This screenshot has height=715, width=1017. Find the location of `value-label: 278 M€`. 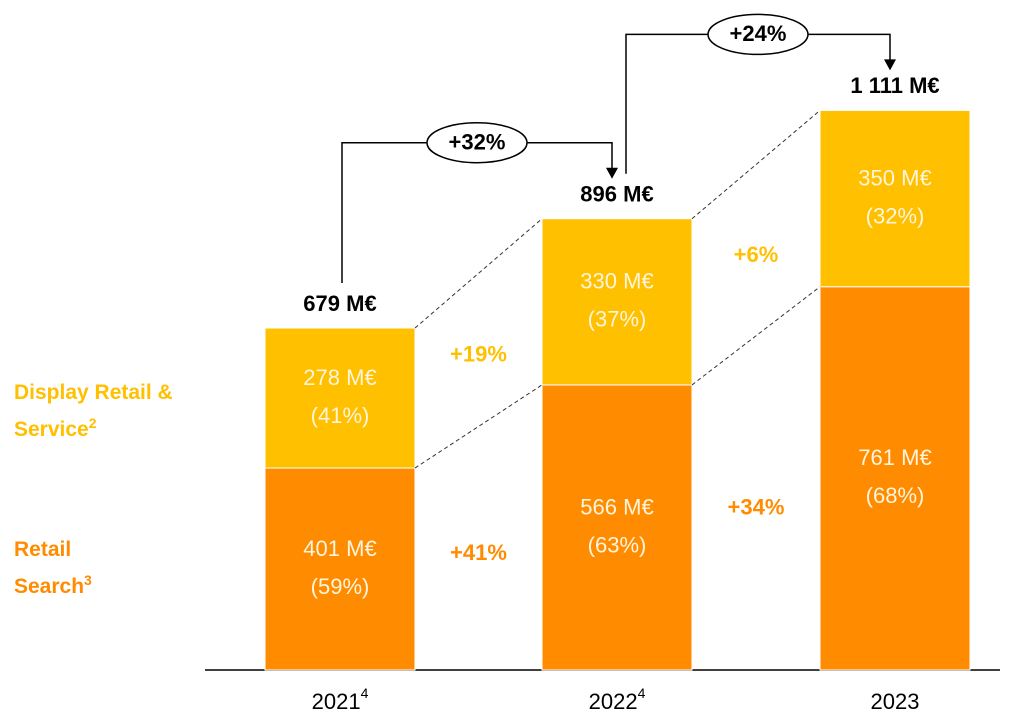

value-label: 278 M€ is located at coordinates (339, 377).